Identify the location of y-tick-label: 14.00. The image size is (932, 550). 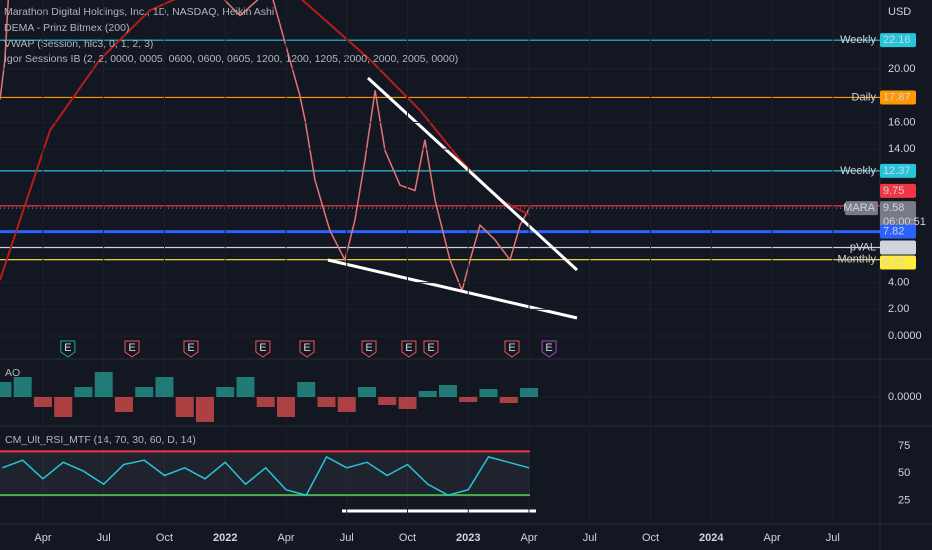
(902, 149).